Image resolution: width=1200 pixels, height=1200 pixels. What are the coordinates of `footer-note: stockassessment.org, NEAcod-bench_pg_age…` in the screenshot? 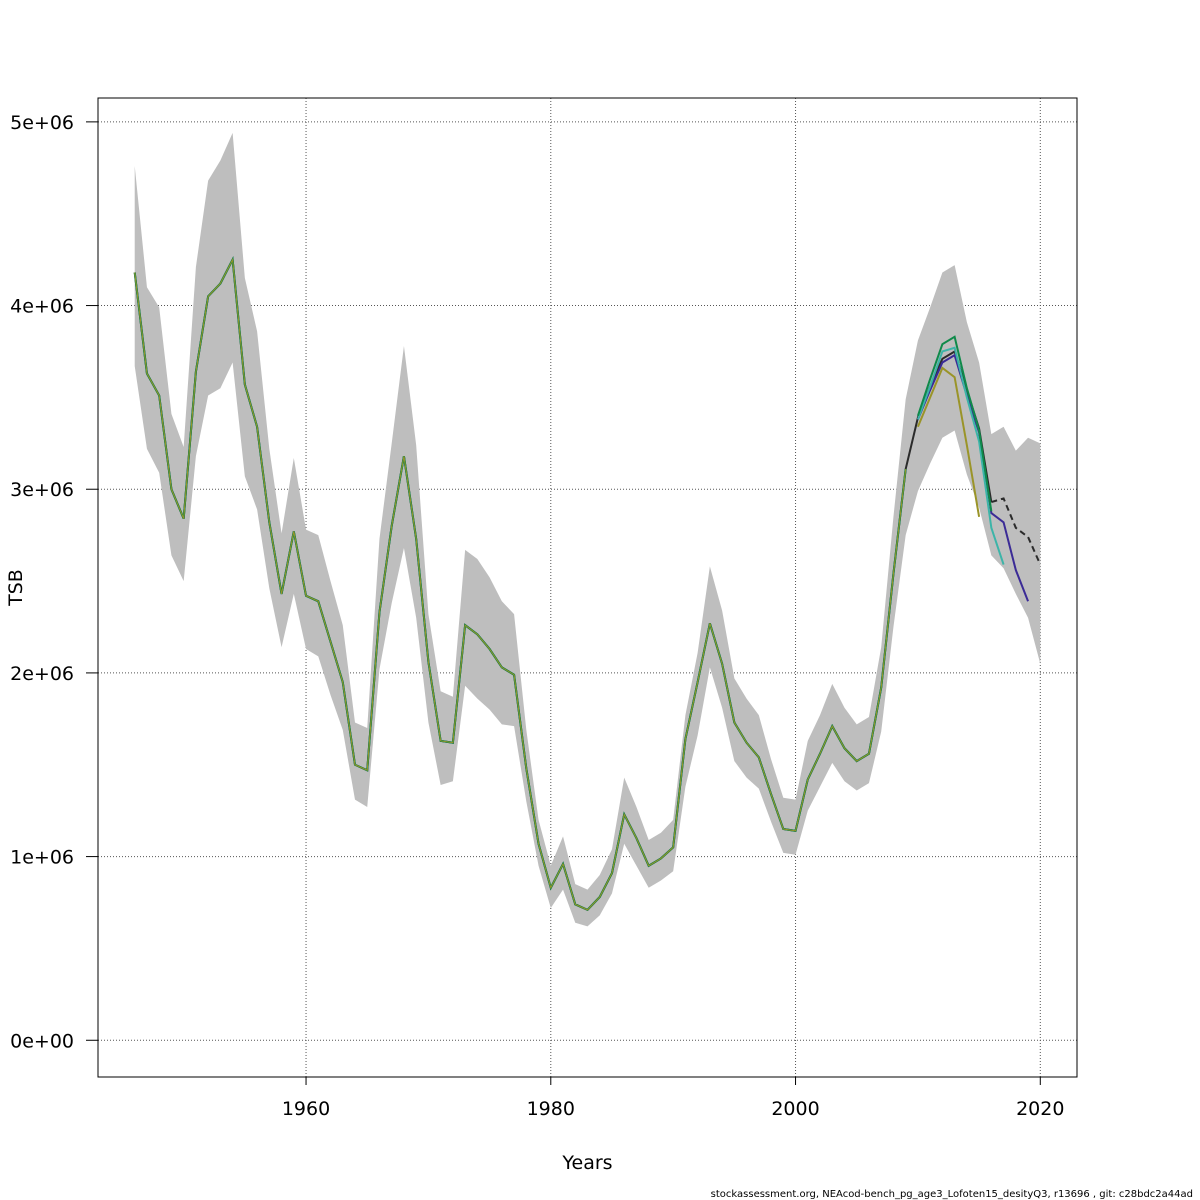 It's located at (952, 1194).